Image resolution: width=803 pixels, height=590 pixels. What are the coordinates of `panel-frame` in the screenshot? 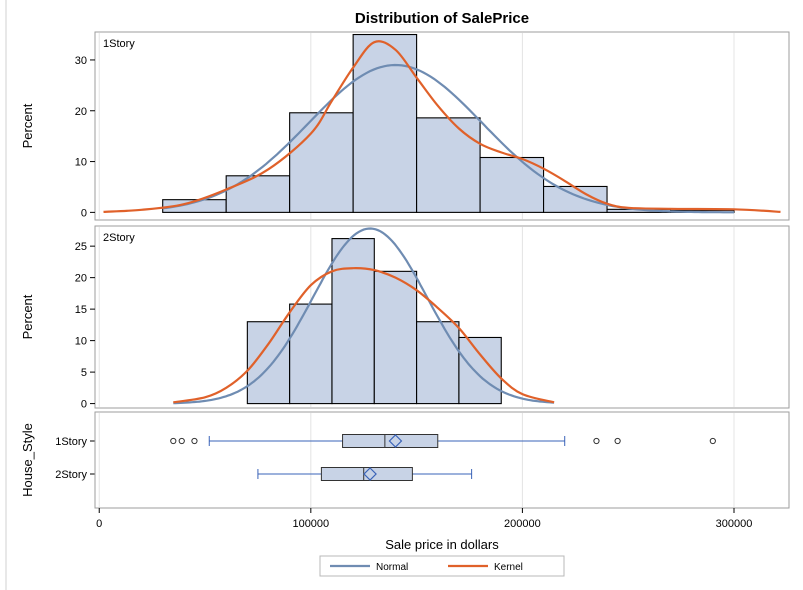 It's located at (442, 460).